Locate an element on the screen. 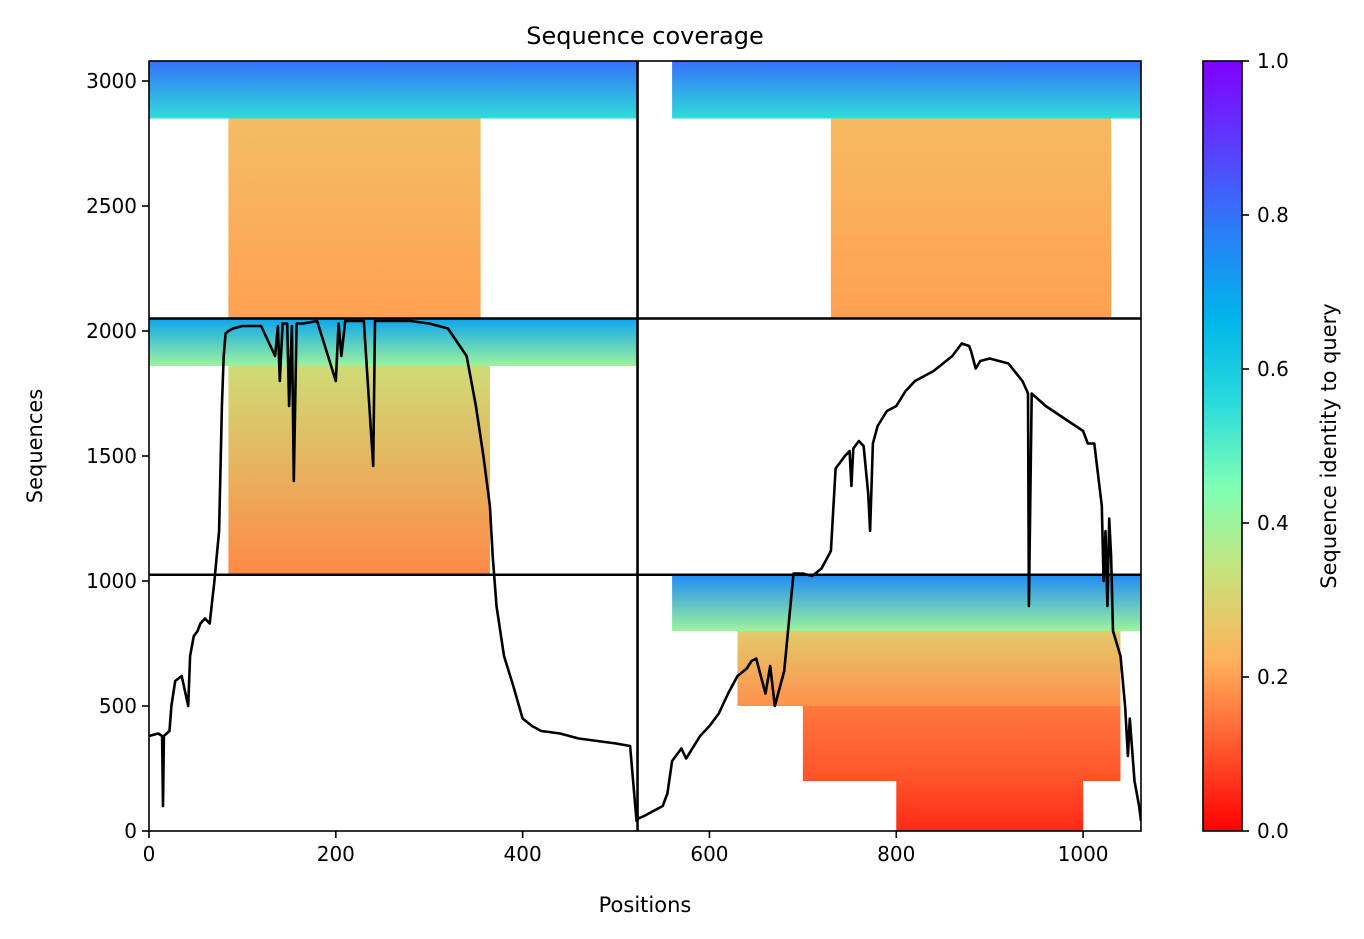 This screenshot has width=1364, height=939. y-tick-label: 1000 is located at coordinates (111, 581).